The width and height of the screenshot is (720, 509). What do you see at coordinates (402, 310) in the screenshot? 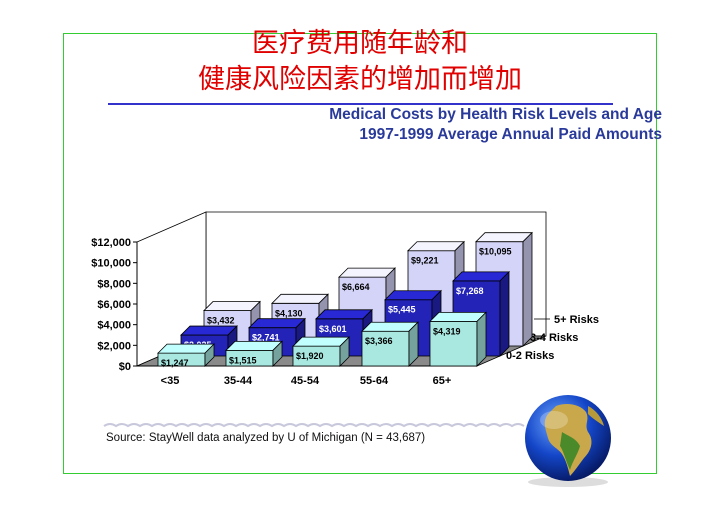
I see `bar-value-label: $5,445` at bounding box center [402, 310].